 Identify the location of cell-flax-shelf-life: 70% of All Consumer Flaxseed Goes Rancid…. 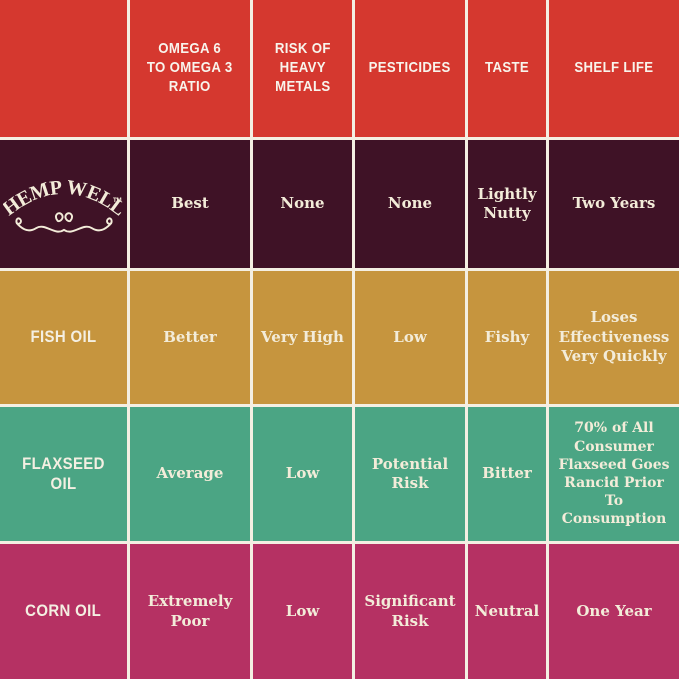
(614, 474).